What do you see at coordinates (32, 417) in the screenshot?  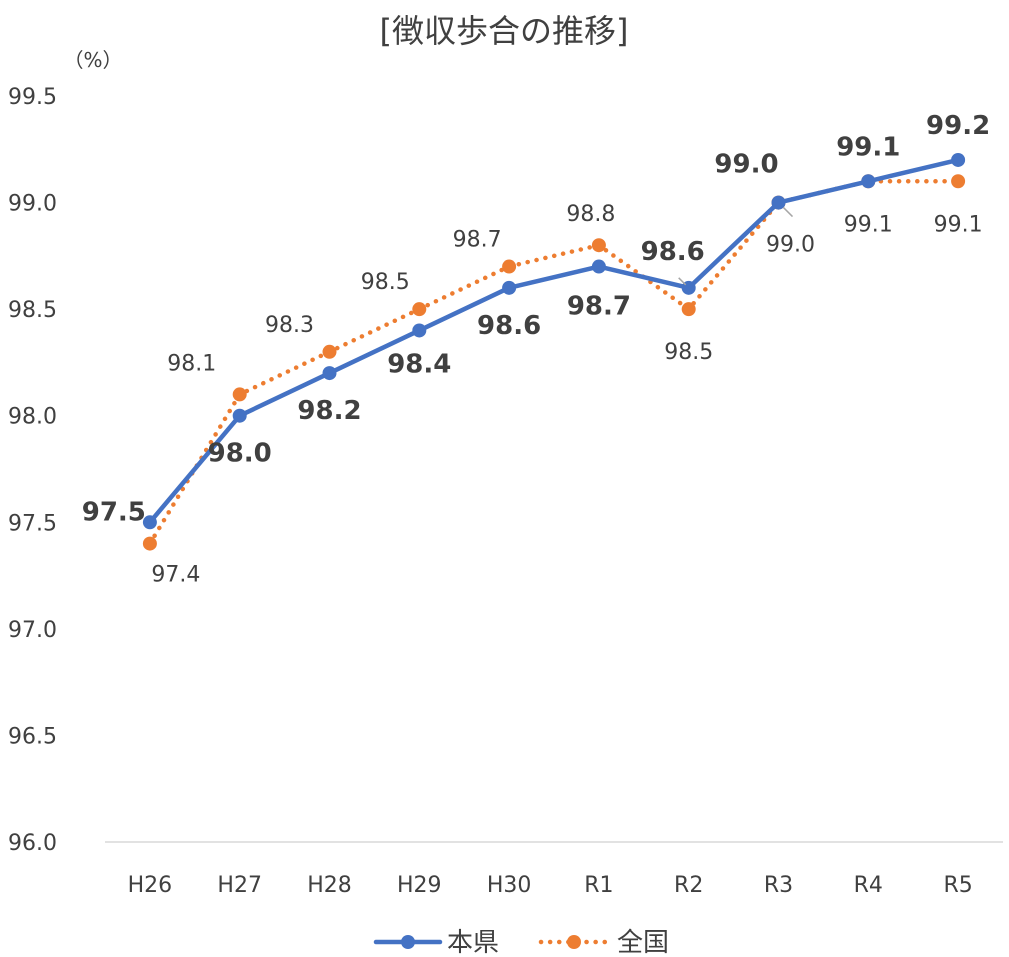 I see `y-tick-label-4: 98.0` at bounding box center [32, 417].